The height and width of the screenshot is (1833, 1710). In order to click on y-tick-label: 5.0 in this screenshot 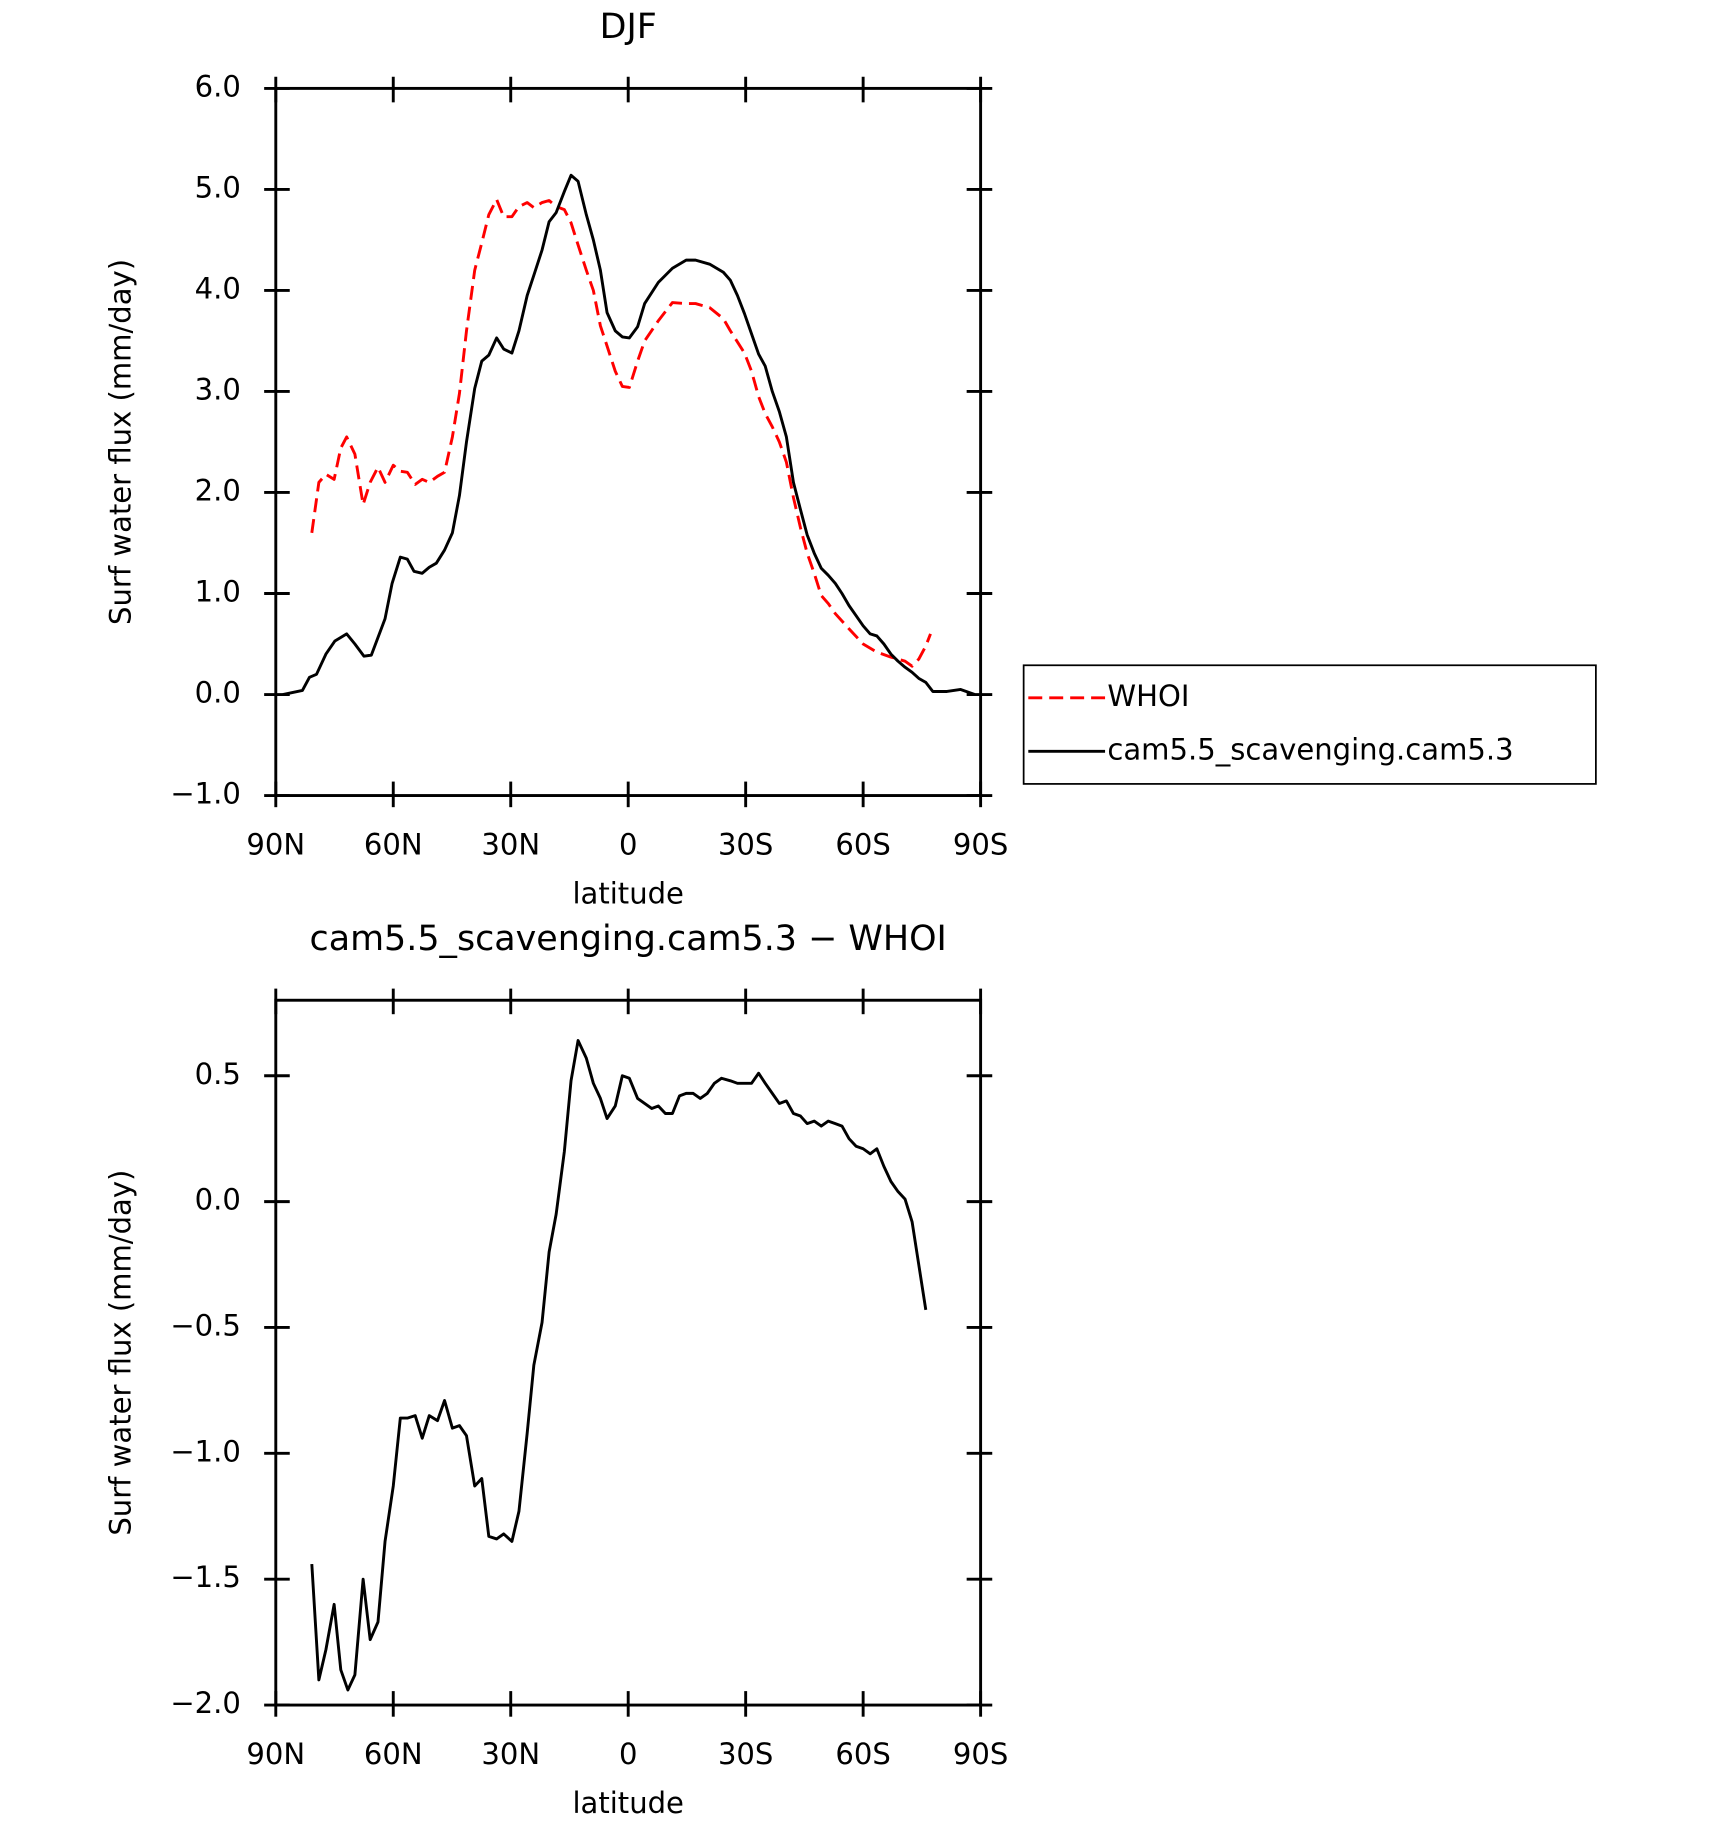, I will do `click(218, 187)`.